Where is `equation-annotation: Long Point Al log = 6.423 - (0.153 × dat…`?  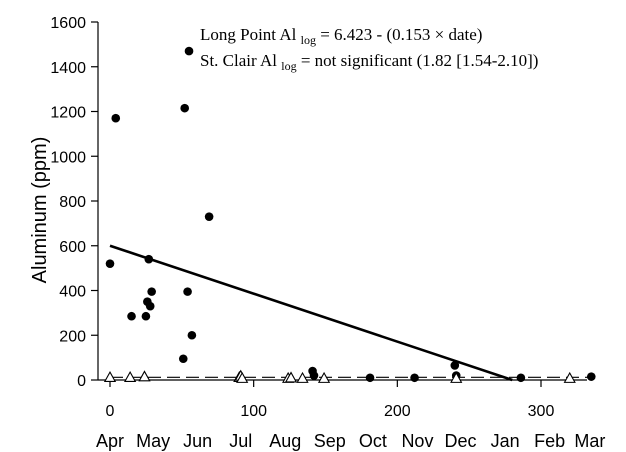 equation-annotation: Long Point Al log = 6.423 - (0.153 × dat… is located at coordinates (341, 36).